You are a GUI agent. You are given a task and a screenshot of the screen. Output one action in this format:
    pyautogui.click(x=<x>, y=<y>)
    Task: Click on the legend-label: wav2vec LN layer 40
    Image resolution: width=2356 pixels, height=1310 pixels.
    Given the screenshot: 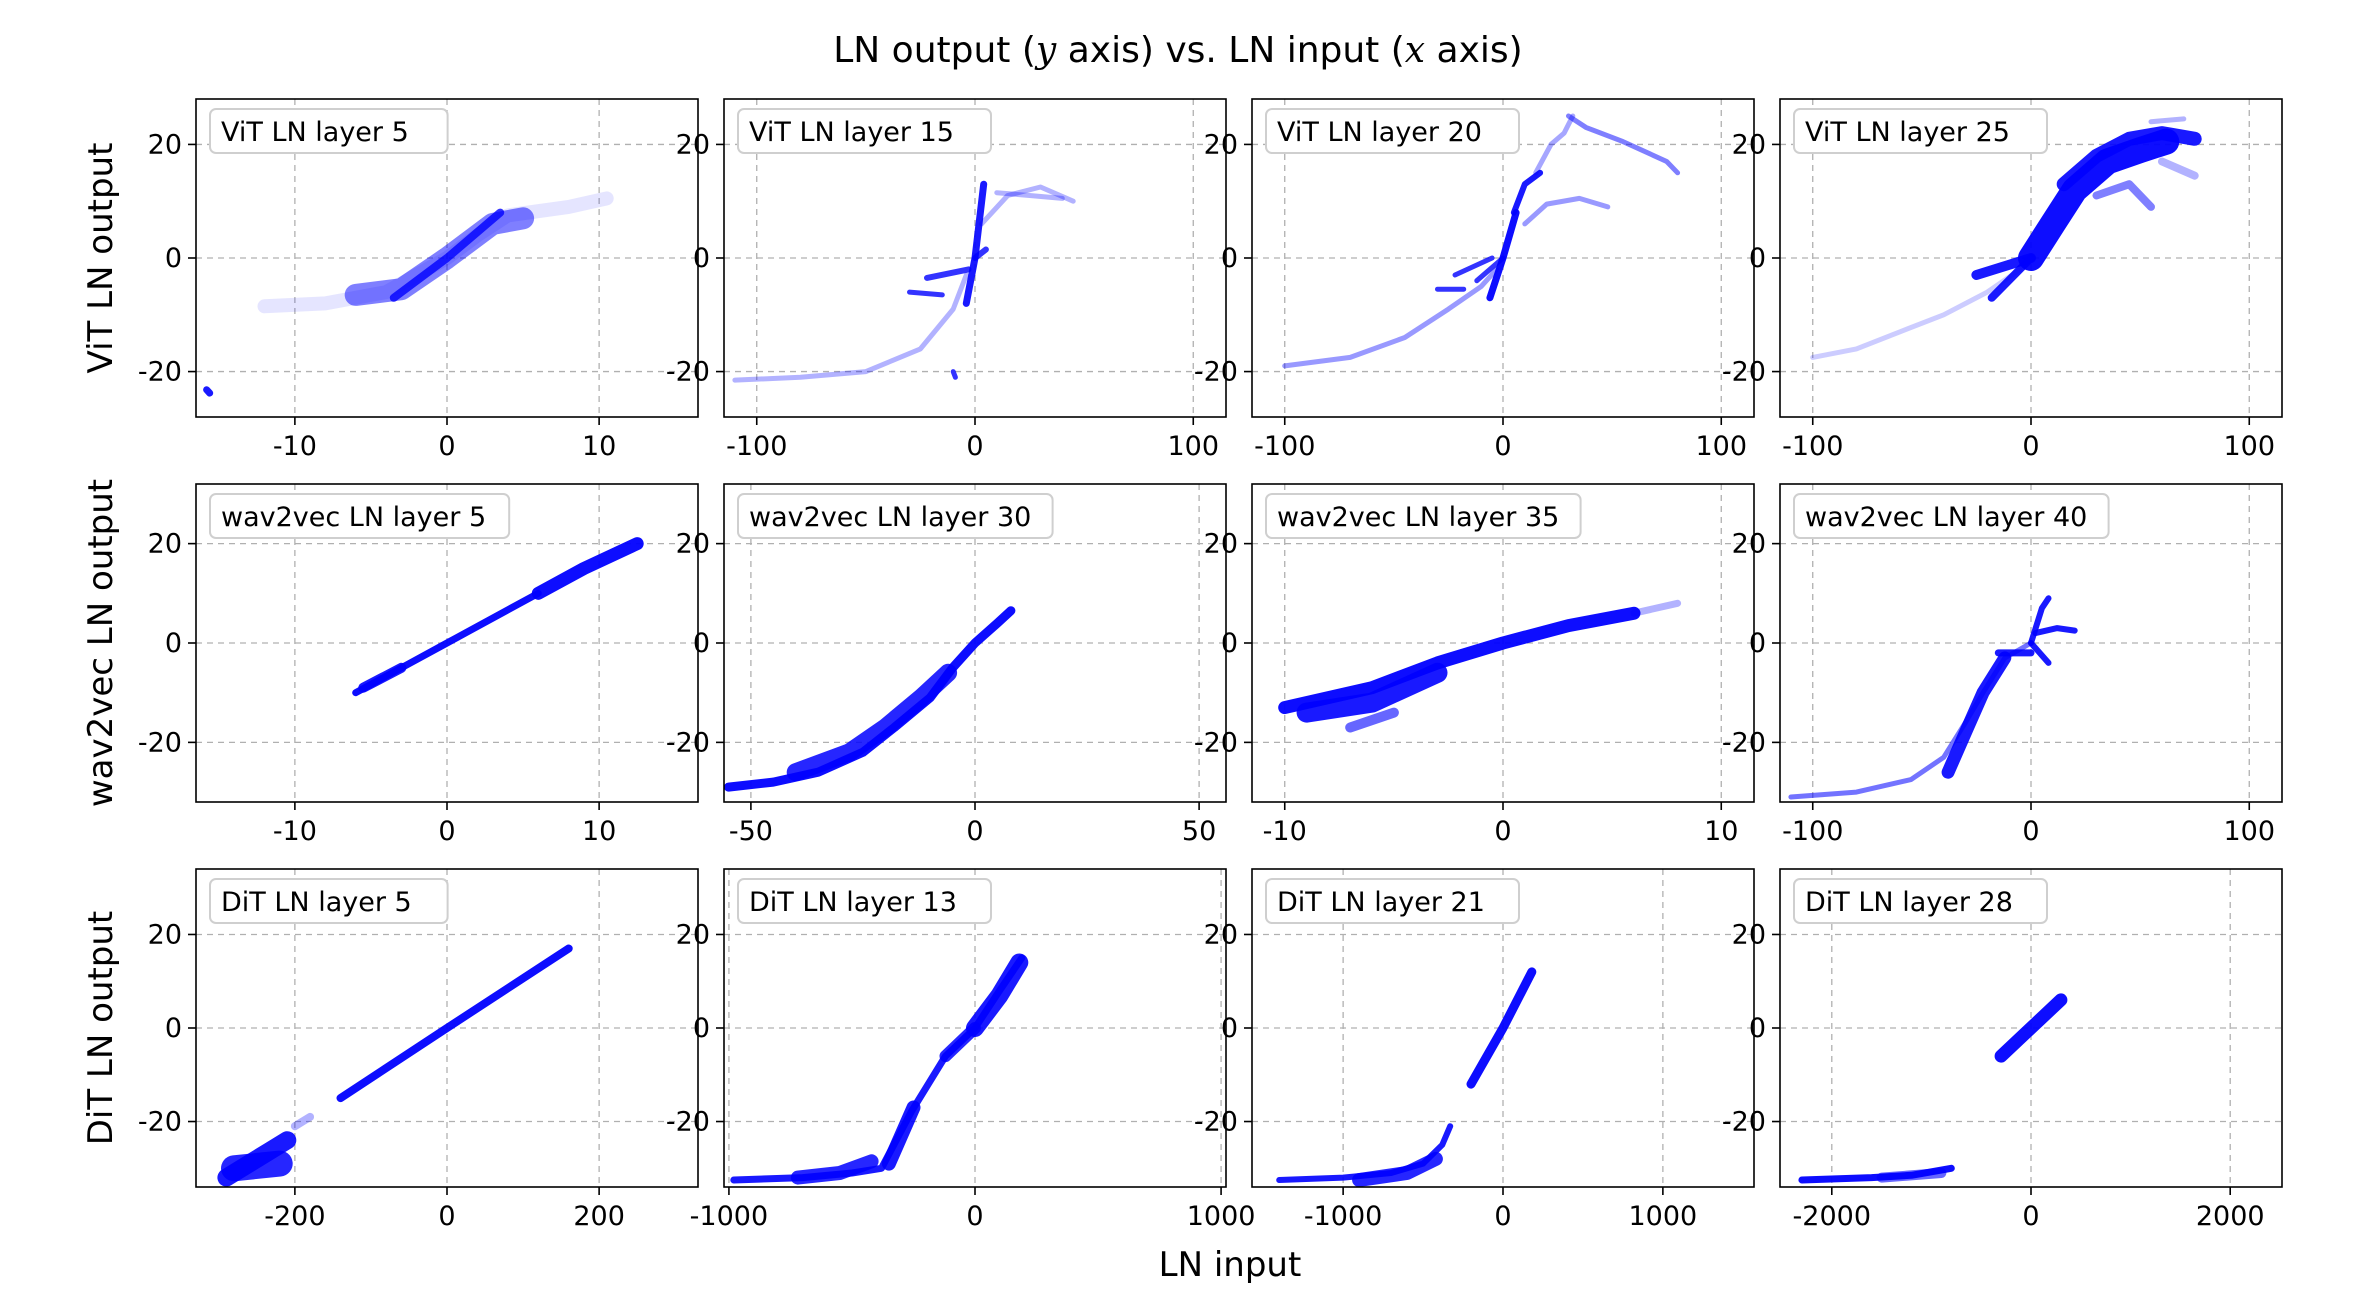 What is the action you would take?
    pyautogui.click(x=1946, y=517)
    